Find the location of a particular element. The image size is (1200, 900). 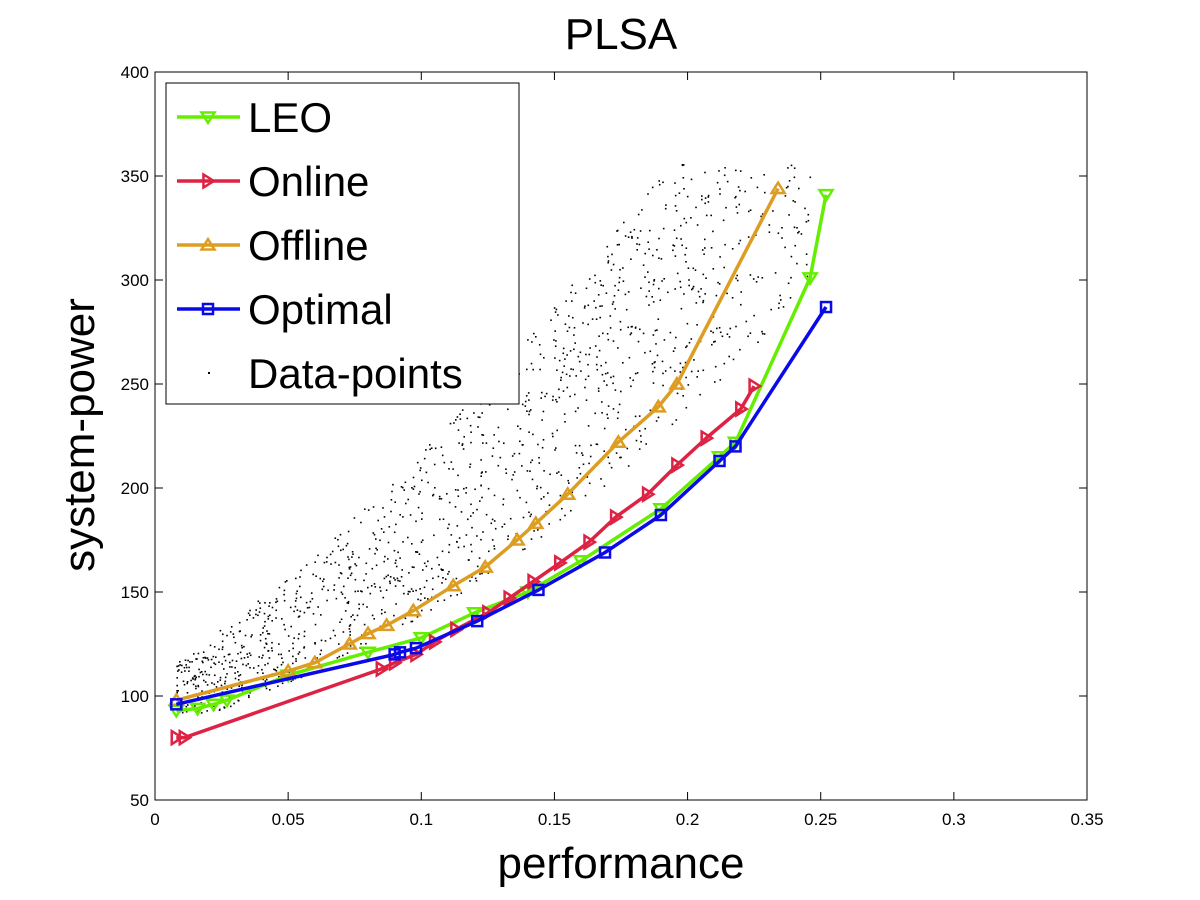

y-tick-label: 400 is located at coordinates (135, 72).